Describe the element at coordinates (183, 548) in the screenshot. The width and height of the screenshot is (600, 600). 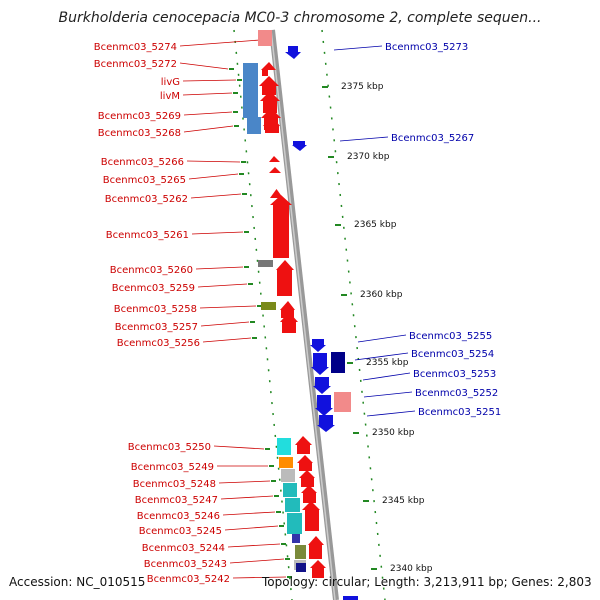
I see `gene-label-bcenmc03-5244: Bcenmc03_5244` at that location.